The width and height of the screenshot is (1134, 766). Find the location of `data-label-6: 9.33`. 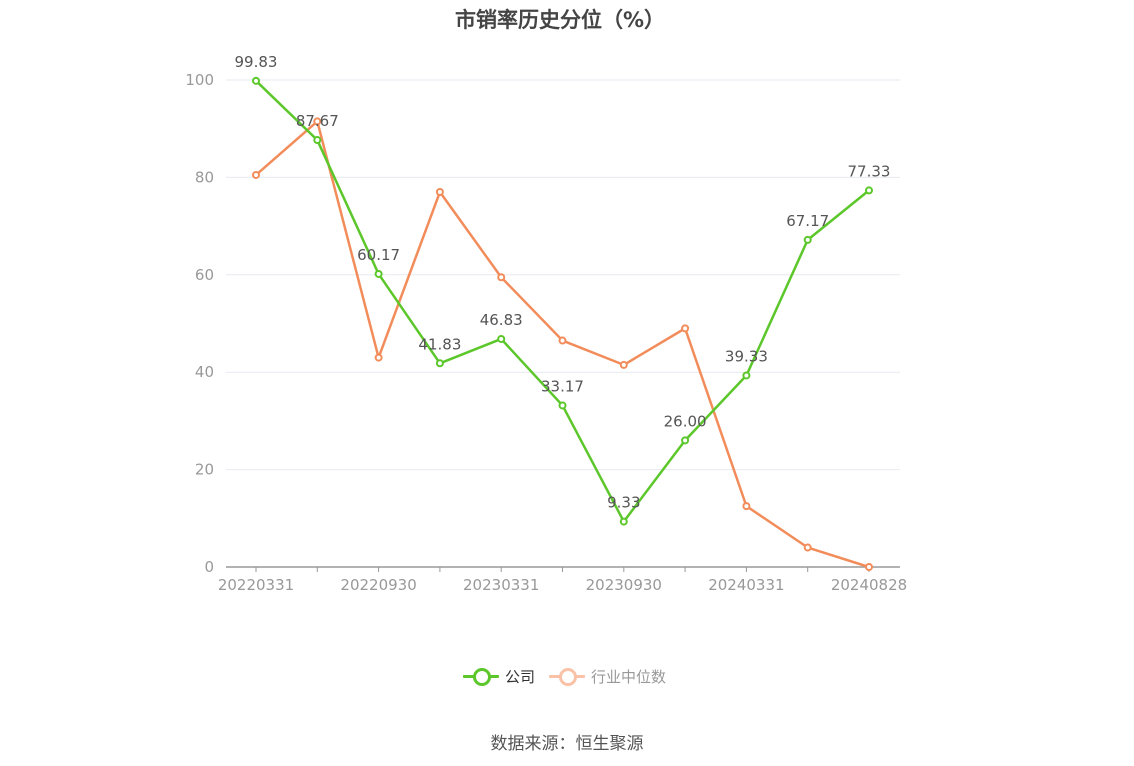

data-label-6: 9.33 is located at coordinates (623, 503).